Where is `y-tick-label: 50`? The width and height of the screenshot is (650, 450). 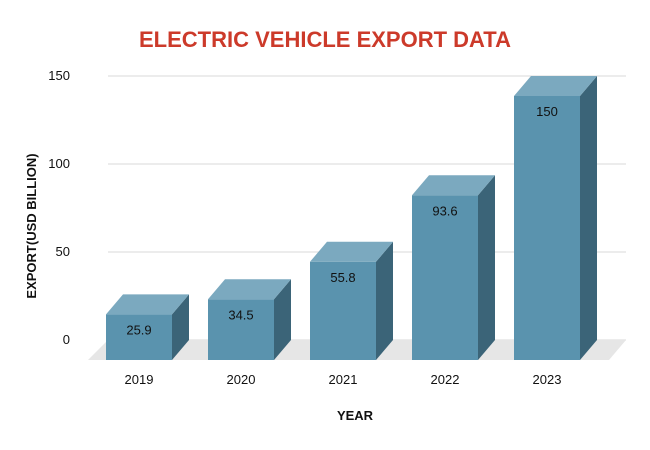 y-tick-label: 50 is located at coordinates (63, 251).